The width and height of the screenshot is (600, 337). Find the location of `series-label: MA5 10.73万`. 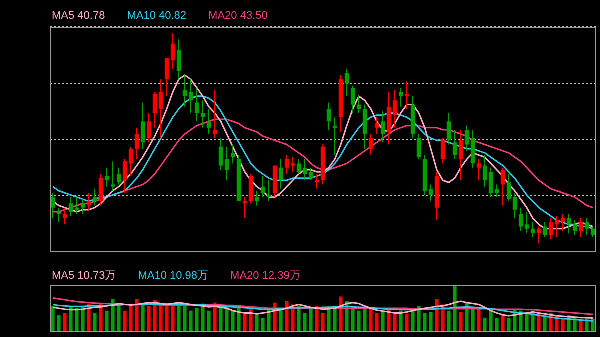

series-label: MA5 10.73万 is located at coordinates (84, 276).